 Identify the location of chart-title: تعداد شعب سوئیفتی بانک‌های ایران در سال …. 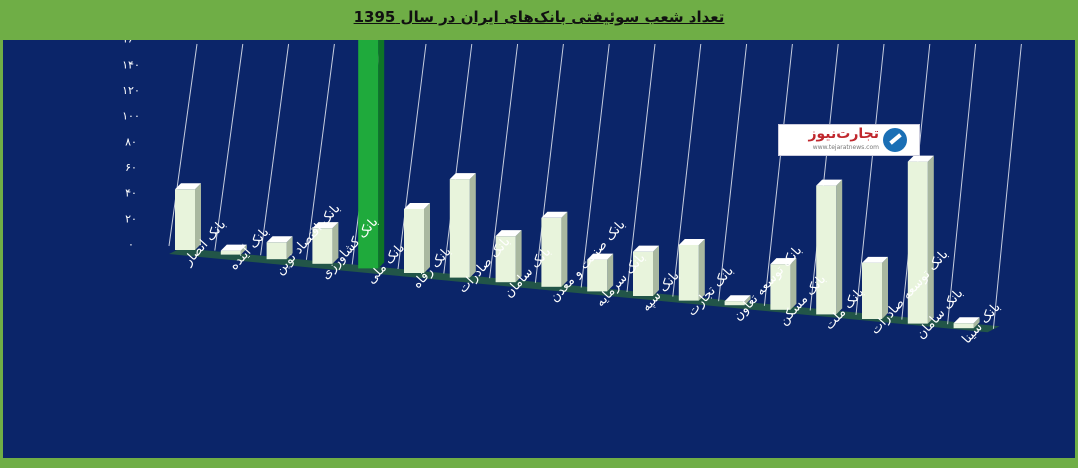
(539, 17).